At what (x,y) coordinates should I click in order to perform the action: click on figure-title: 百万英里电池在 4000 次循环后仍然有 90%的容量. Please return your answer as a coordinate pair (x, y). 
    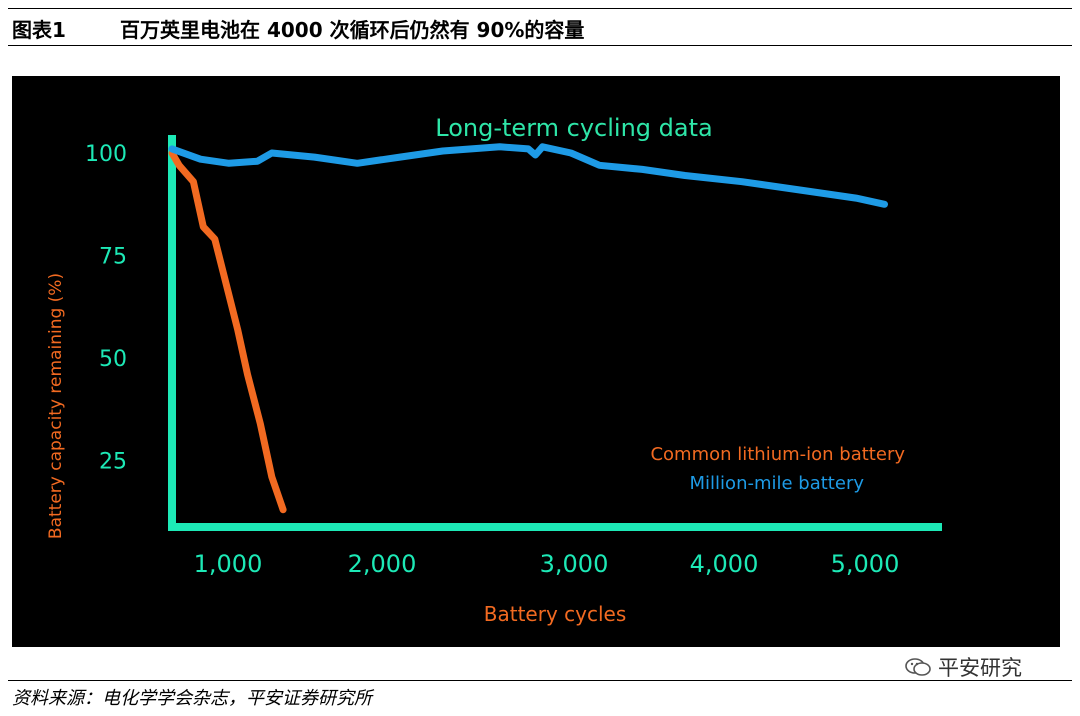
    Looking at the image, I should click on (352, 30).